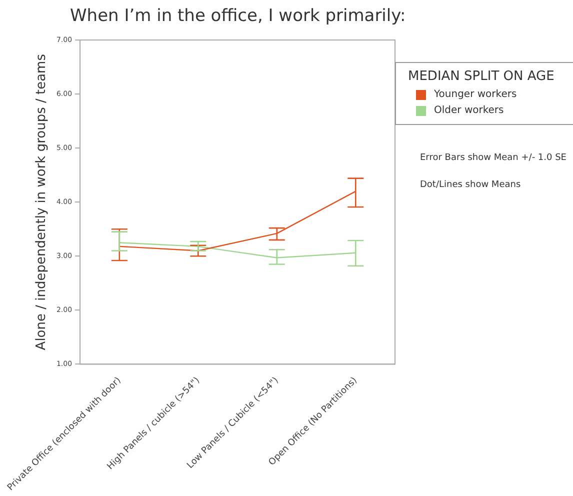 The image size is (573, 496). I want to click on legend-label: Older workers, so click(469, 110).